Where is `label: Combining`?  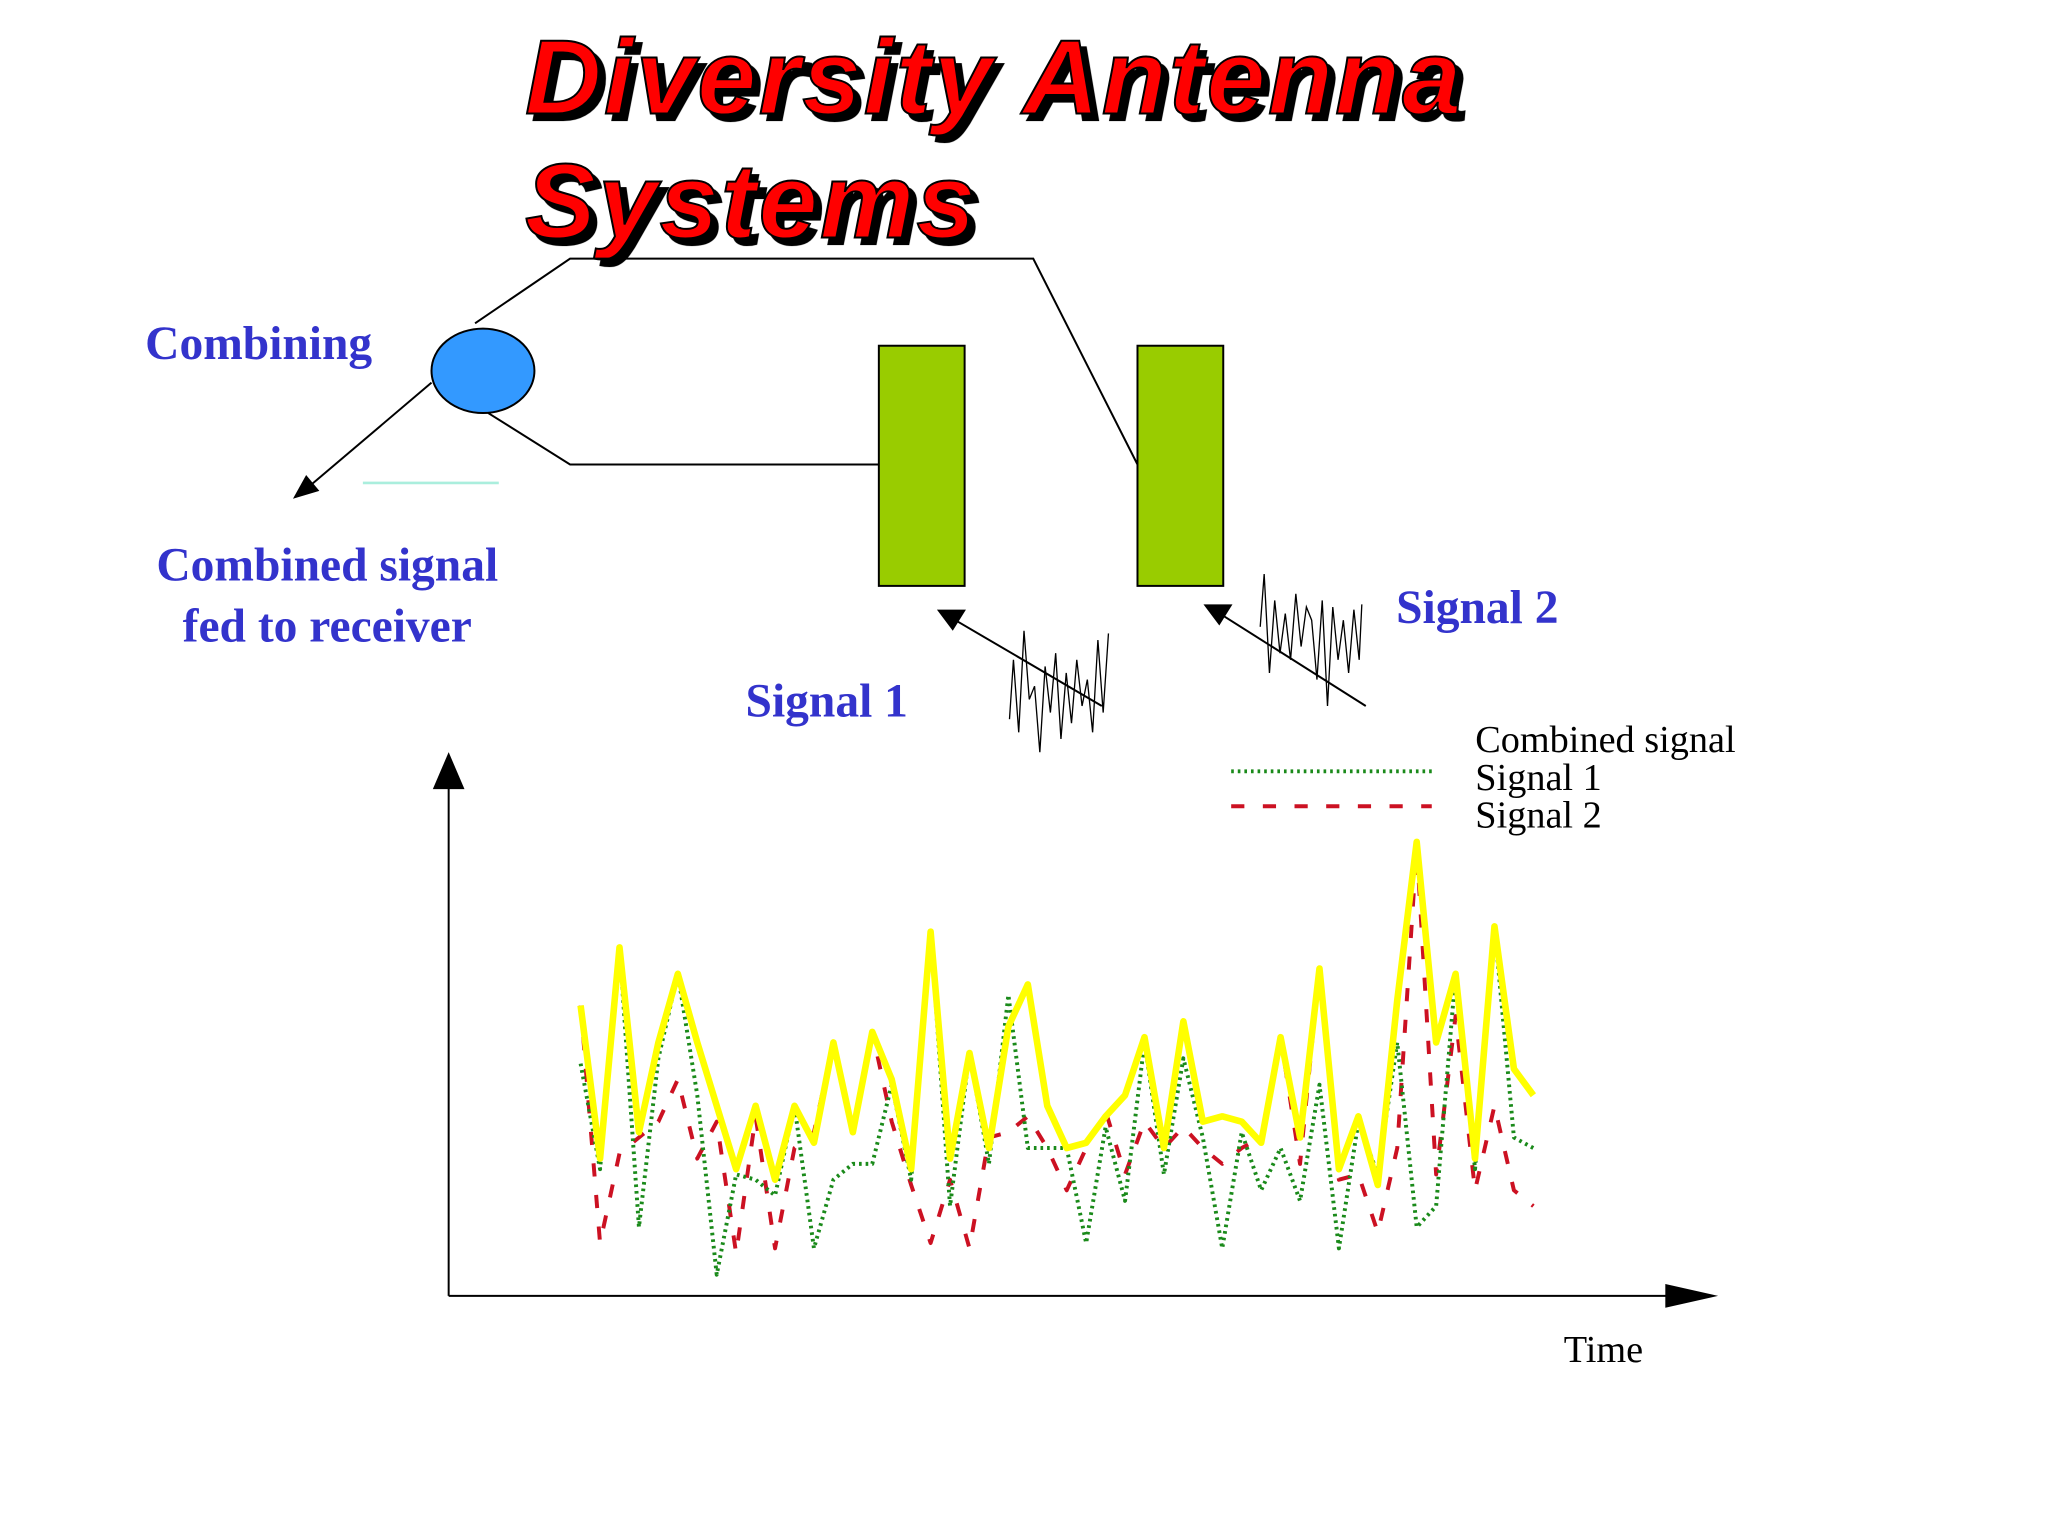
label: Combining is located at coordinates (258, 344).